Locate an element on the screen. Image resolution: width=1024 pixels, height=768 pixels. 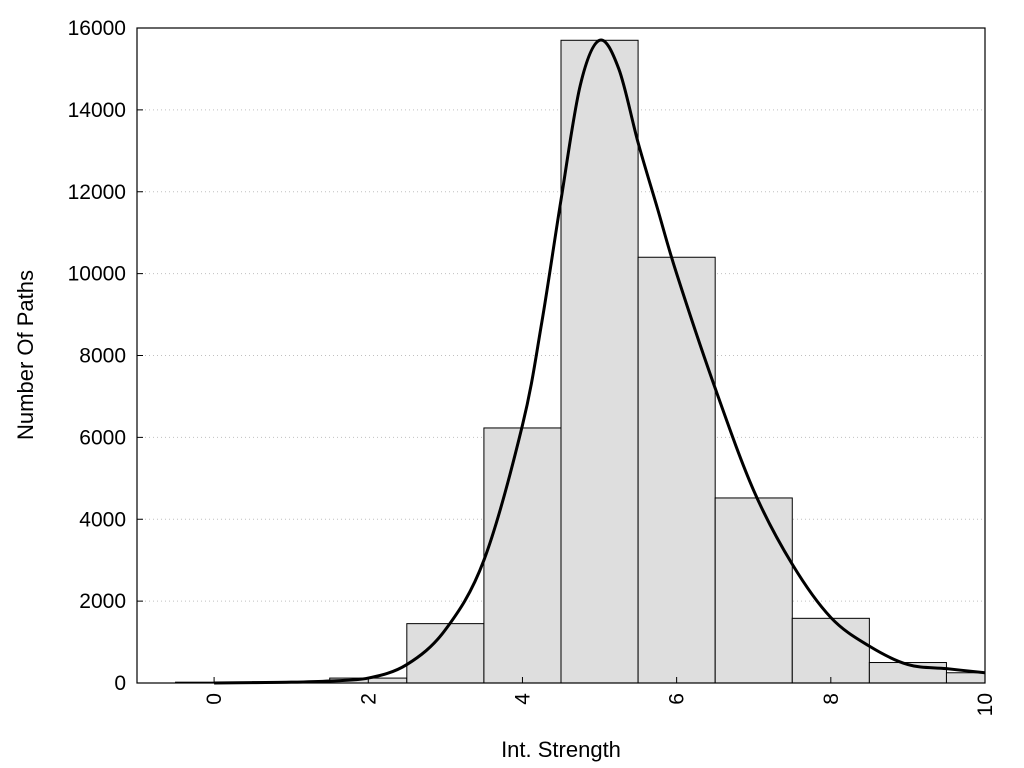
x-tick-label: 10 is located at coordinates (985, 704).